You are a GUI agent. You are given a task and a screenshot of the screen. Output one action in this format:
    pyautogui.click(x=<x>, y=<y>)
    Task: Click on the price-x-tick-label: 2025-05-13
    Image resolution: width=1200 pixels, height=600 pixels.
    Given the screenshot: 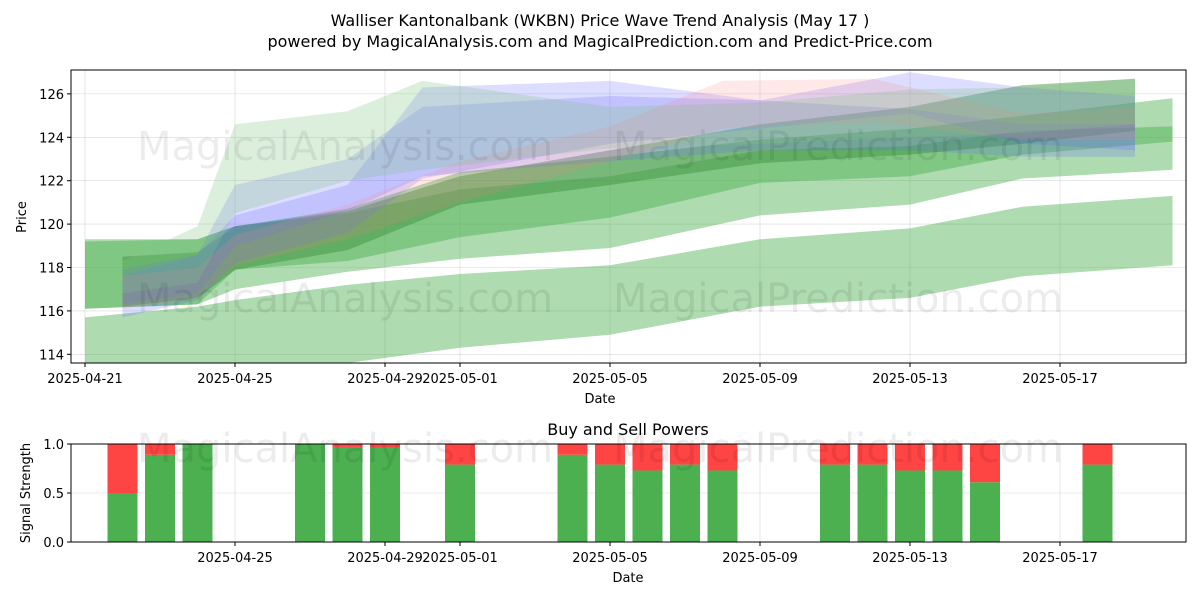 What is the action you would take?
    pyautogui.click(x=910, y=379)
    